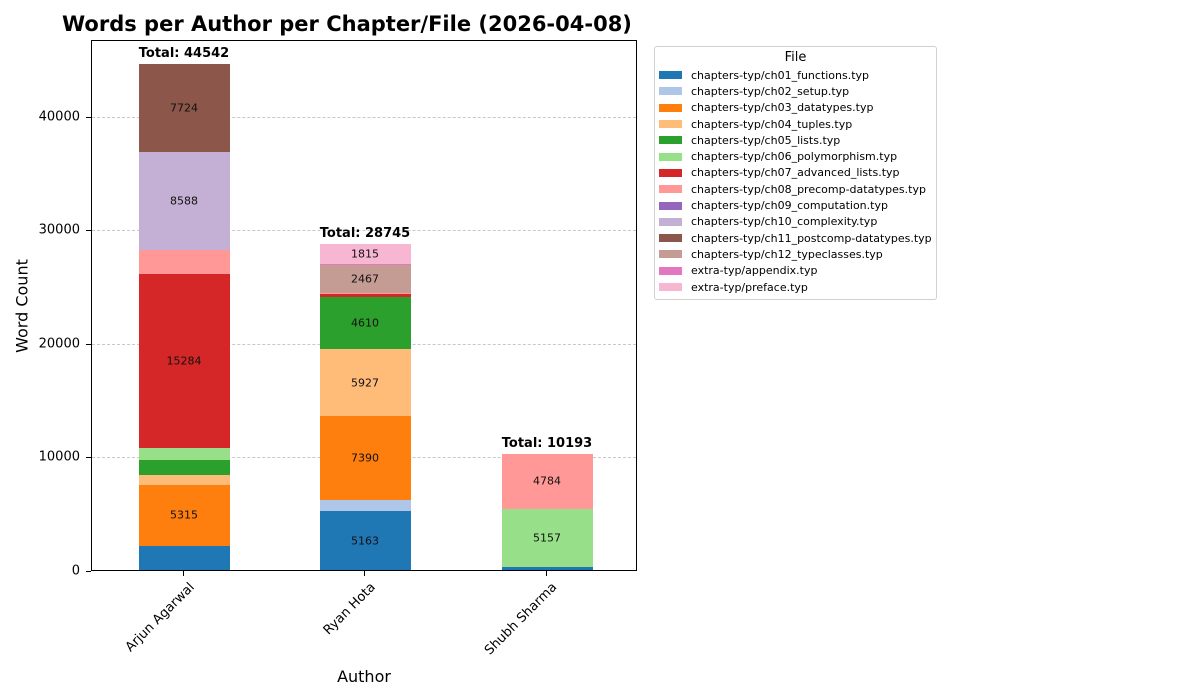 The image size is (1200, 700). Describe the element at coordinates (780, 75) in the screenshot. I see `legend-label: chapters-typ/ch01_functions.typ` at that location.